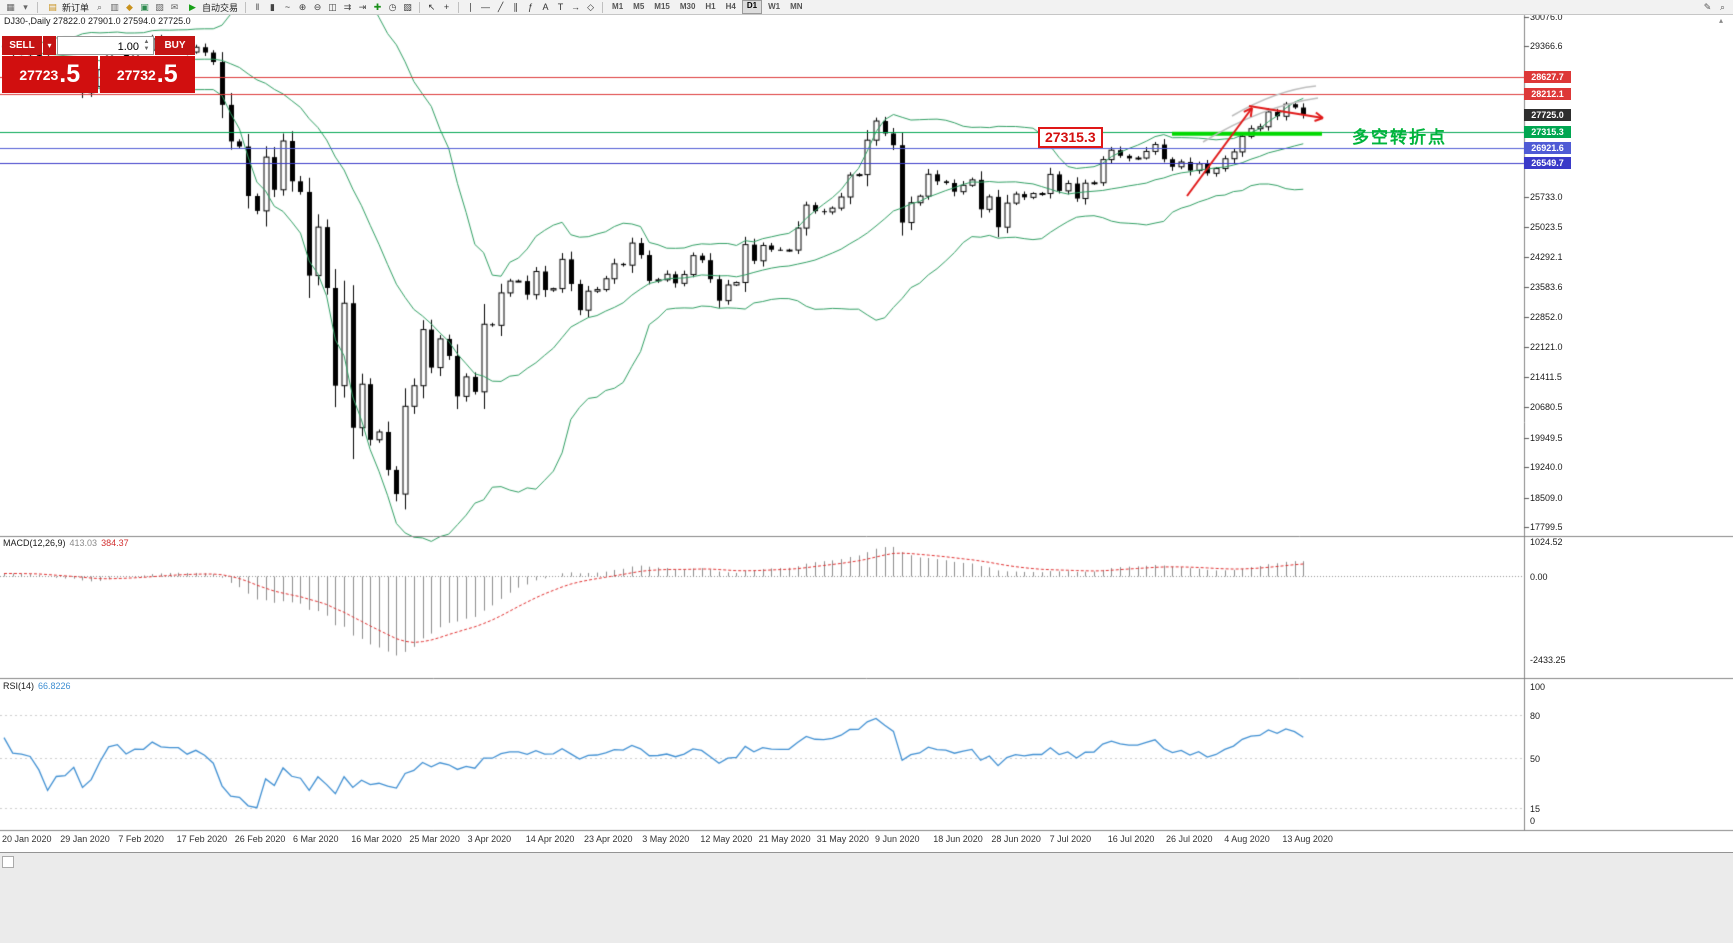 This screenshot has width=1733, height=943. What do you see at coordinates (1546, 46) in the screenshot?
I see `price-tick: 29366.6` at bounding box center [1546, 46].